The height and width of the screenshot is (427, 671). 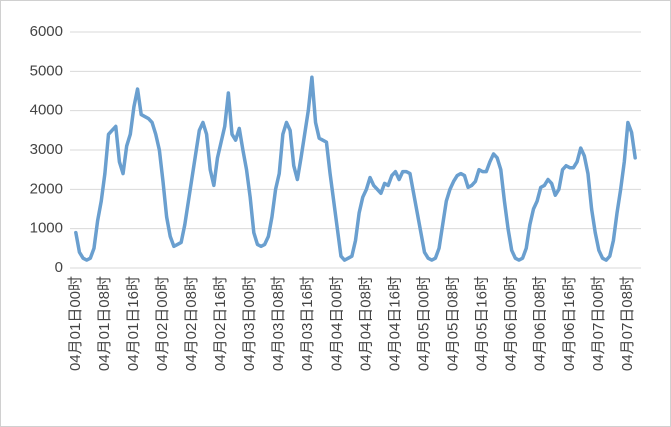 I want to click on x-tick-label: 04月06日08时, so click(x=540, y=323).